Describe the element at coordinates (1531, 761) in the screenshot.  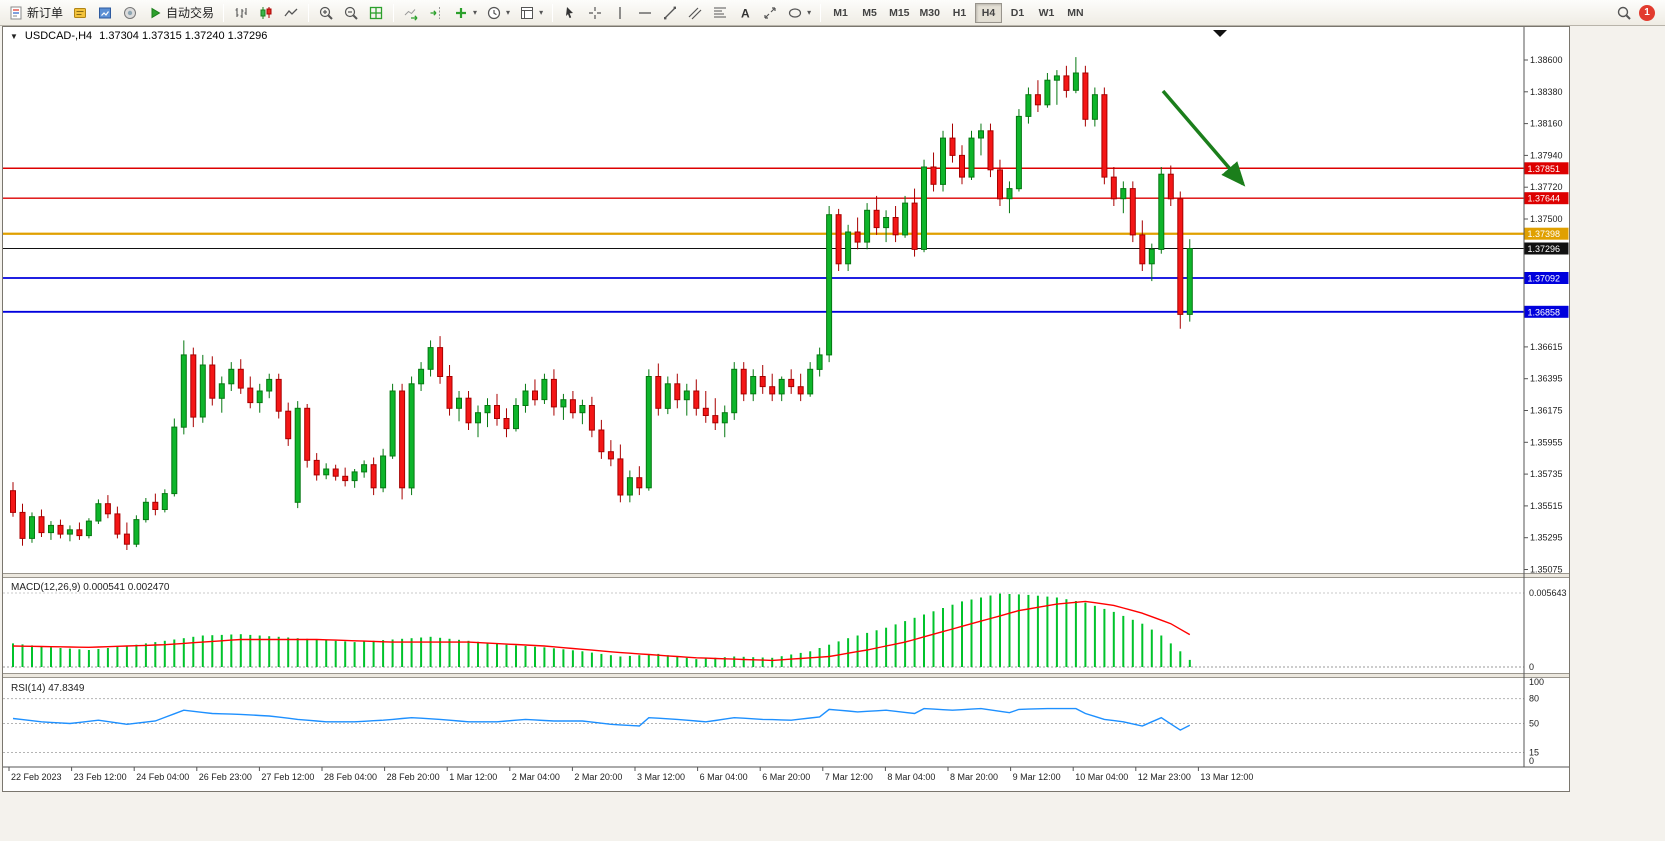
I see `svg-text: 0` at that location.